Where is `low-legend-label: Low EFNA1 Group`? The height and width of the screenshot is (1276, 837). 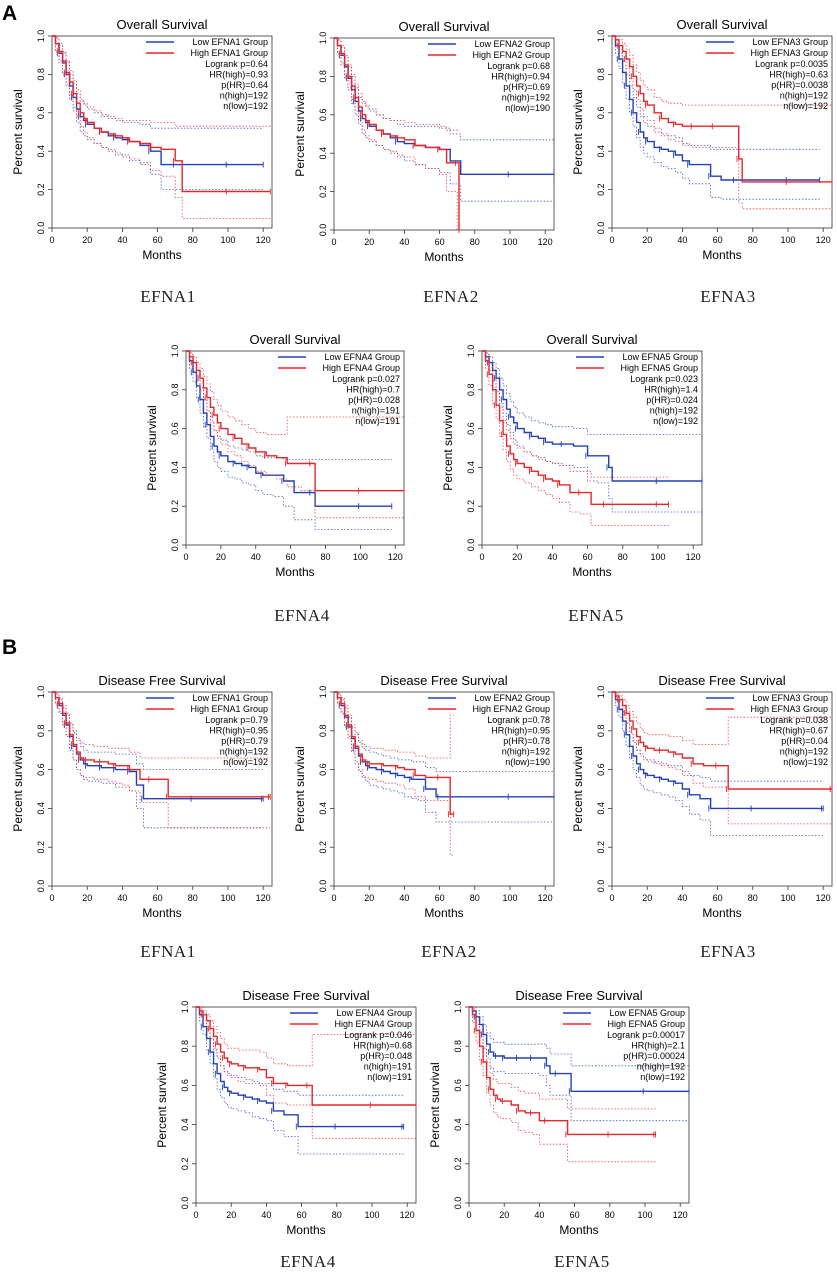 low-legend-label: Low EFNA1 Group is located at coordinates (230, 698).